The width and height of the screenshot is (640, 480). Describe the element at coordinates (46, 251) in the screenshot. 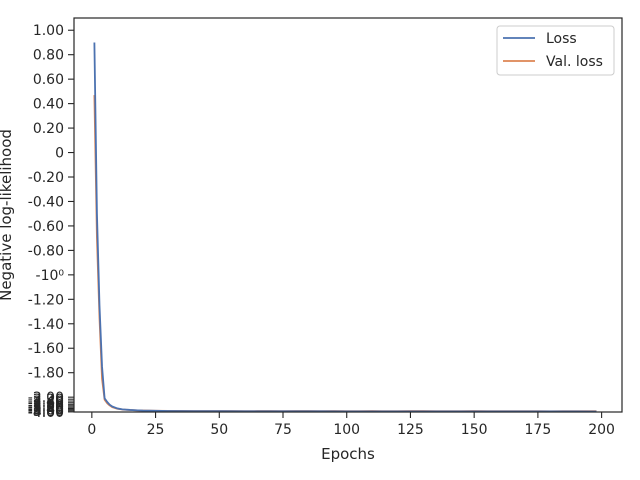

I see `y-tick-label: -0.80` at that location.